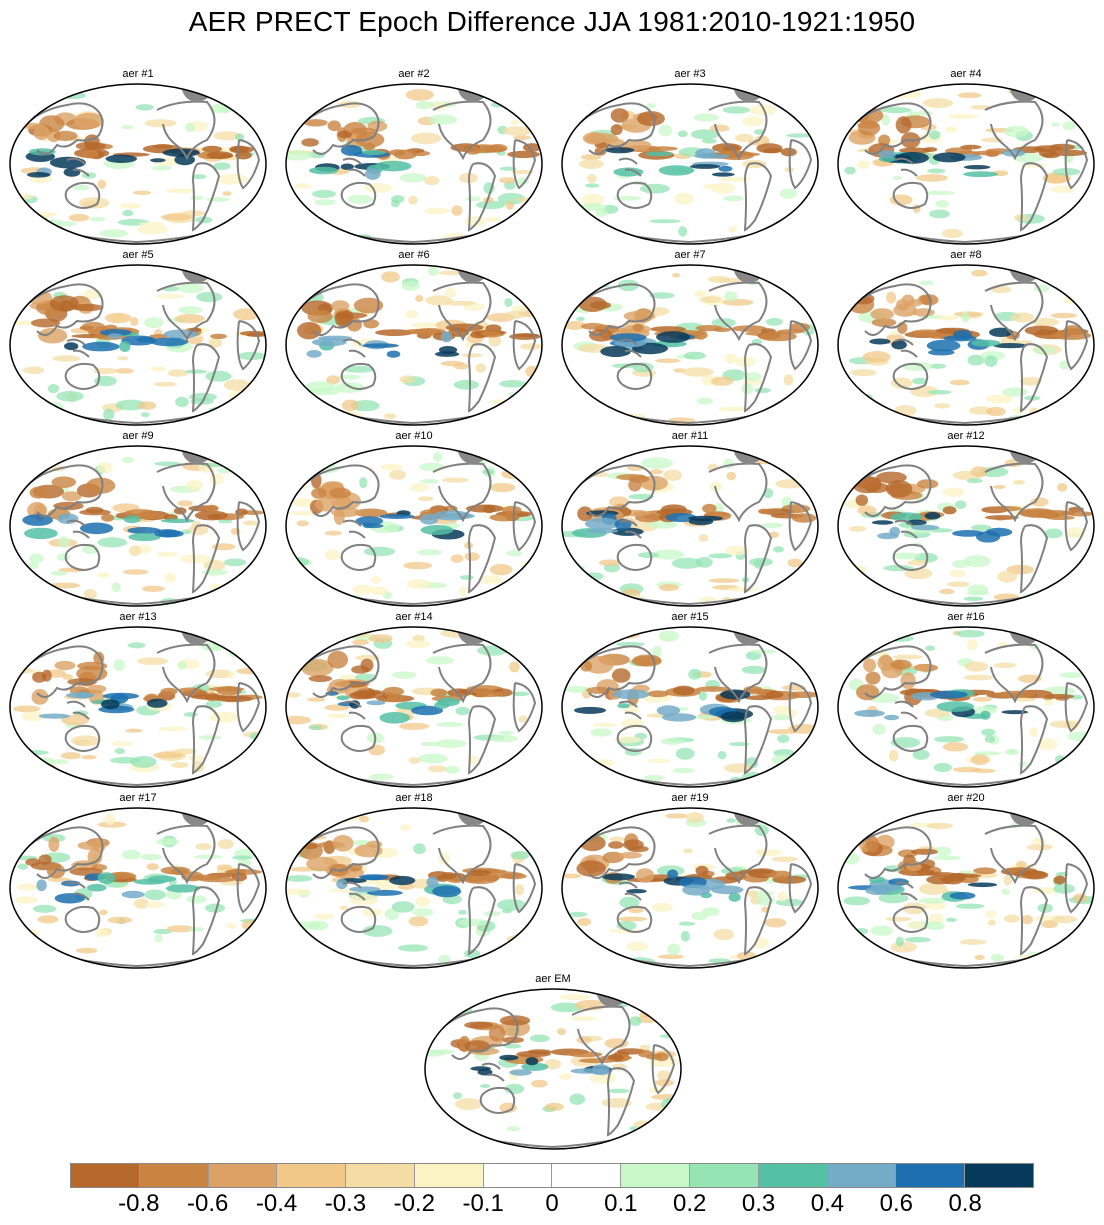 This screenshot has height=1225, width=1104. I want to click on panel-label: aer #12, so click(966, 436).